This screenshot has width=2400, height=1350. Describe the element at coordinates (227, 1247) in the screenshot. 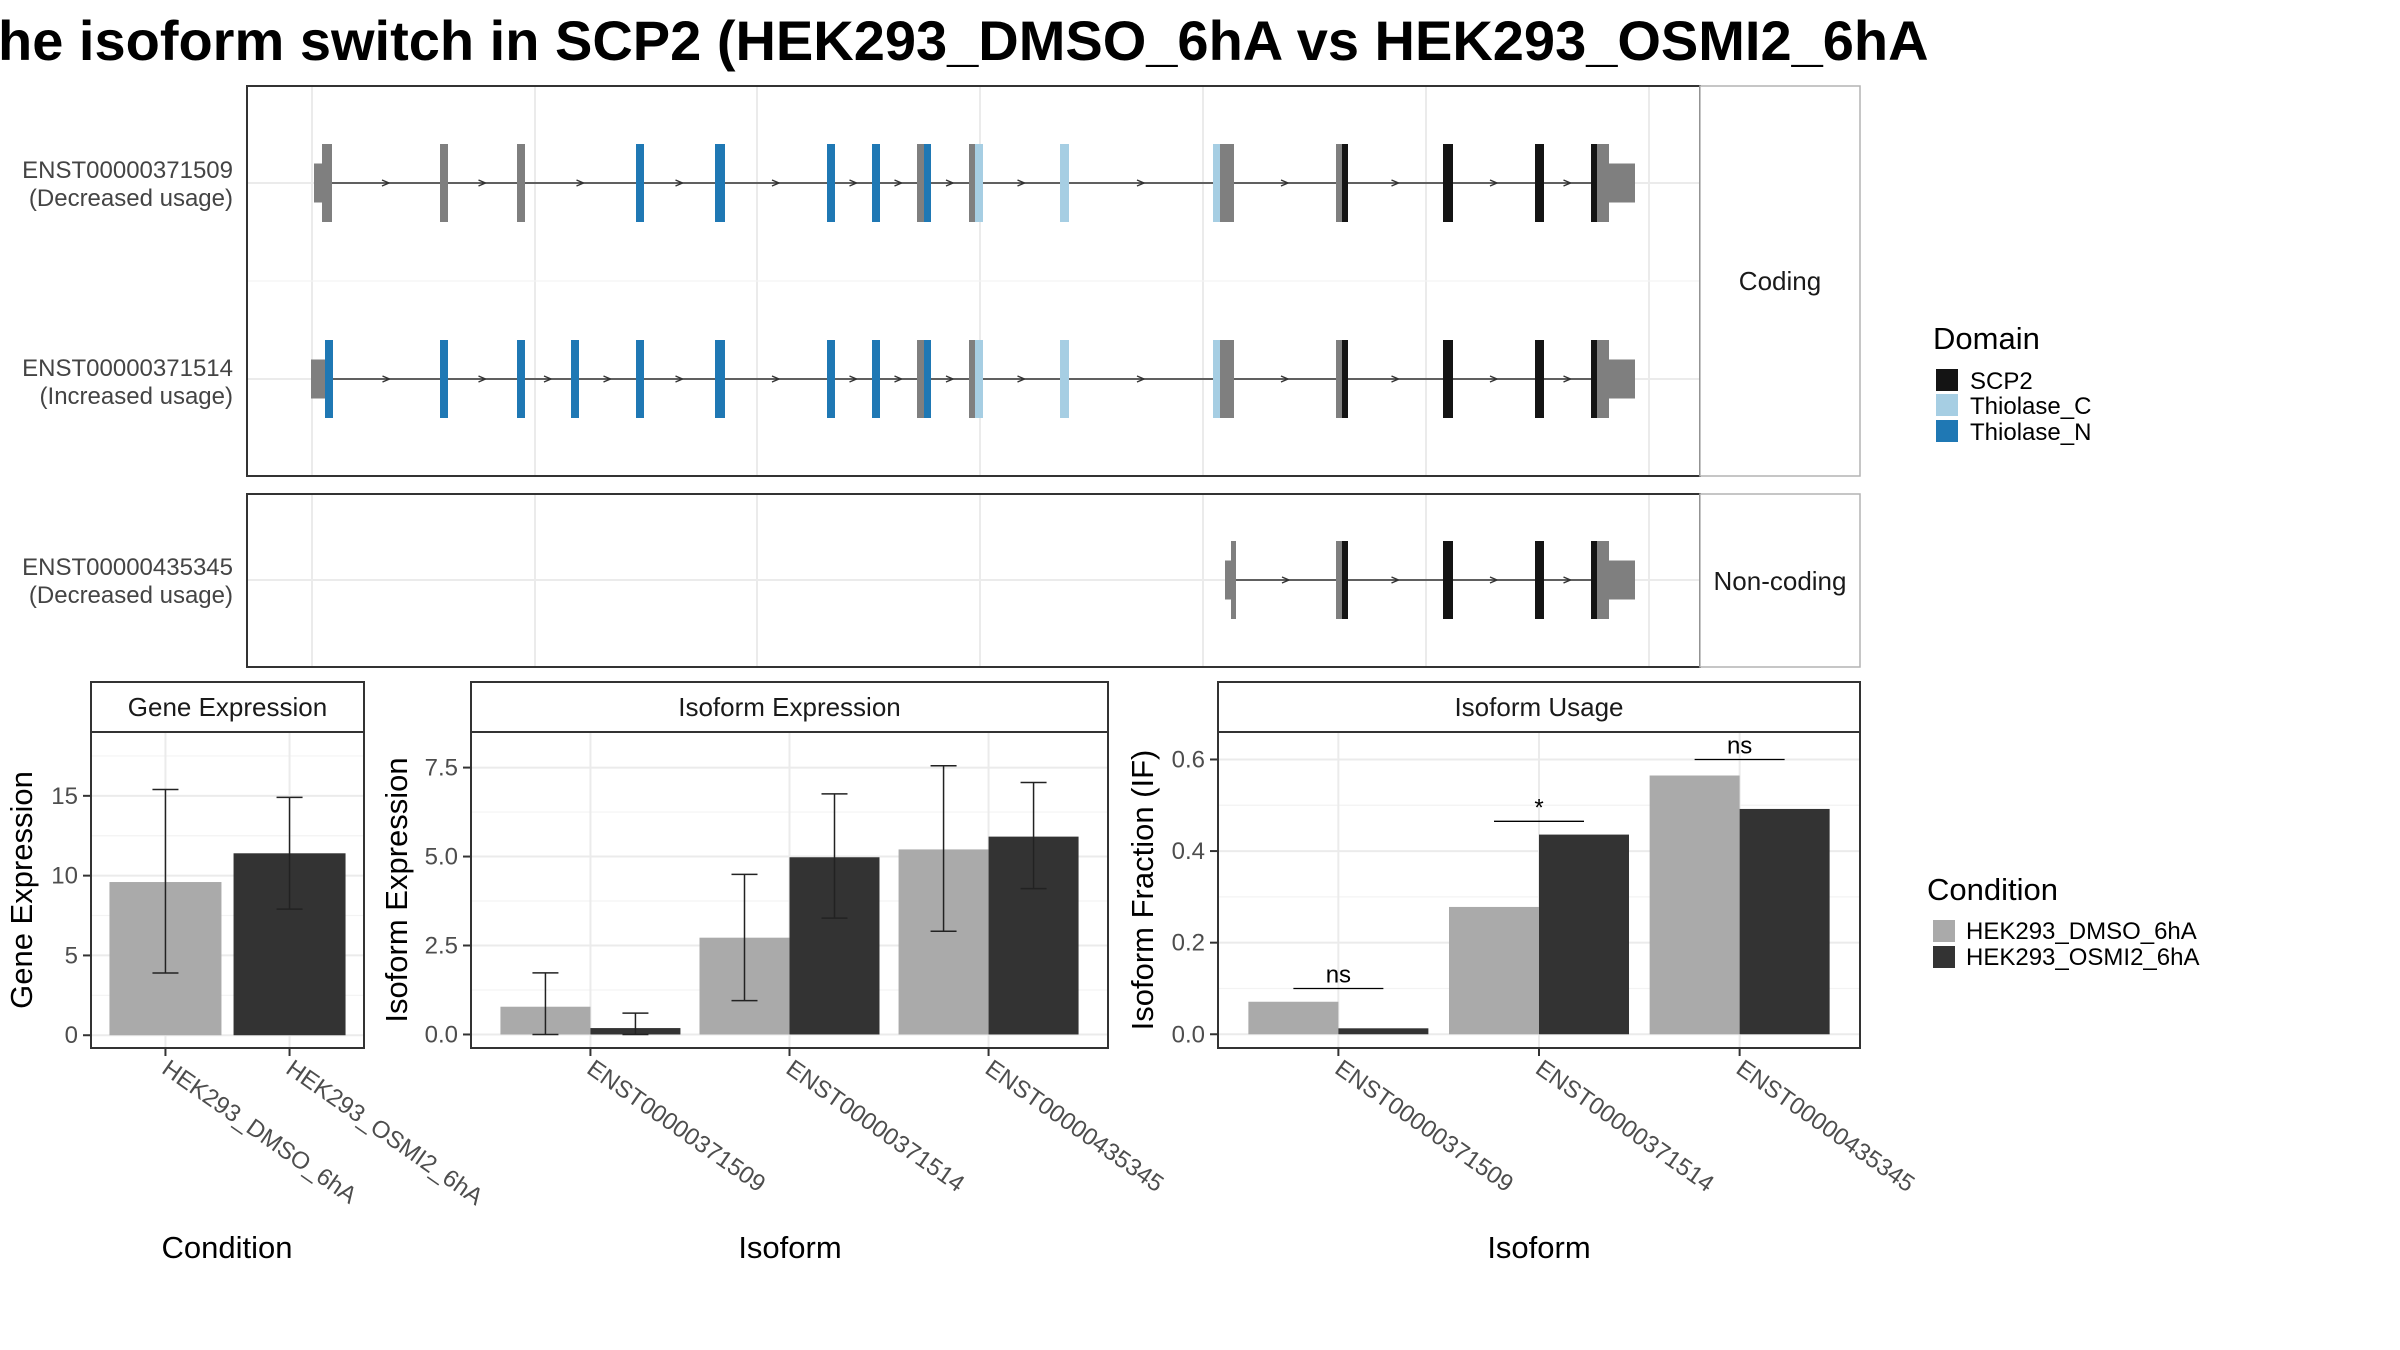

I see `x-axis-title: Condition` at that location.